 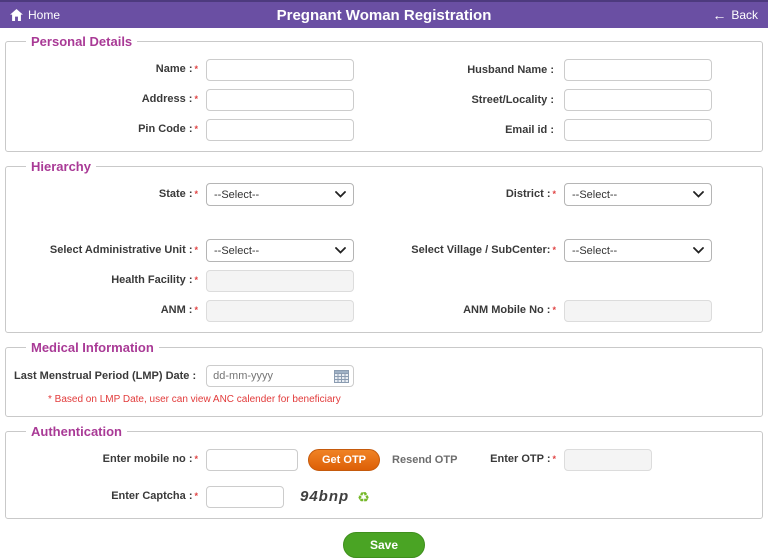 I want to click on name-label: Name : *, so click(x=176, y=69).